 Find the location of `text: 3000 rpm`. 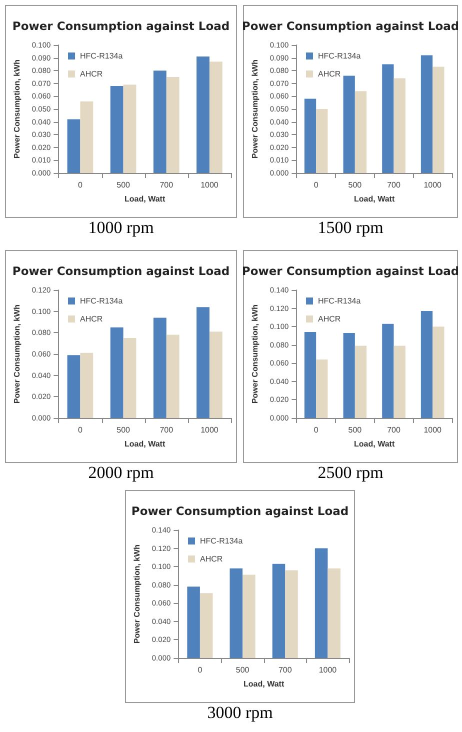

text: 3000 rpm is located at coordinates (240, 712).